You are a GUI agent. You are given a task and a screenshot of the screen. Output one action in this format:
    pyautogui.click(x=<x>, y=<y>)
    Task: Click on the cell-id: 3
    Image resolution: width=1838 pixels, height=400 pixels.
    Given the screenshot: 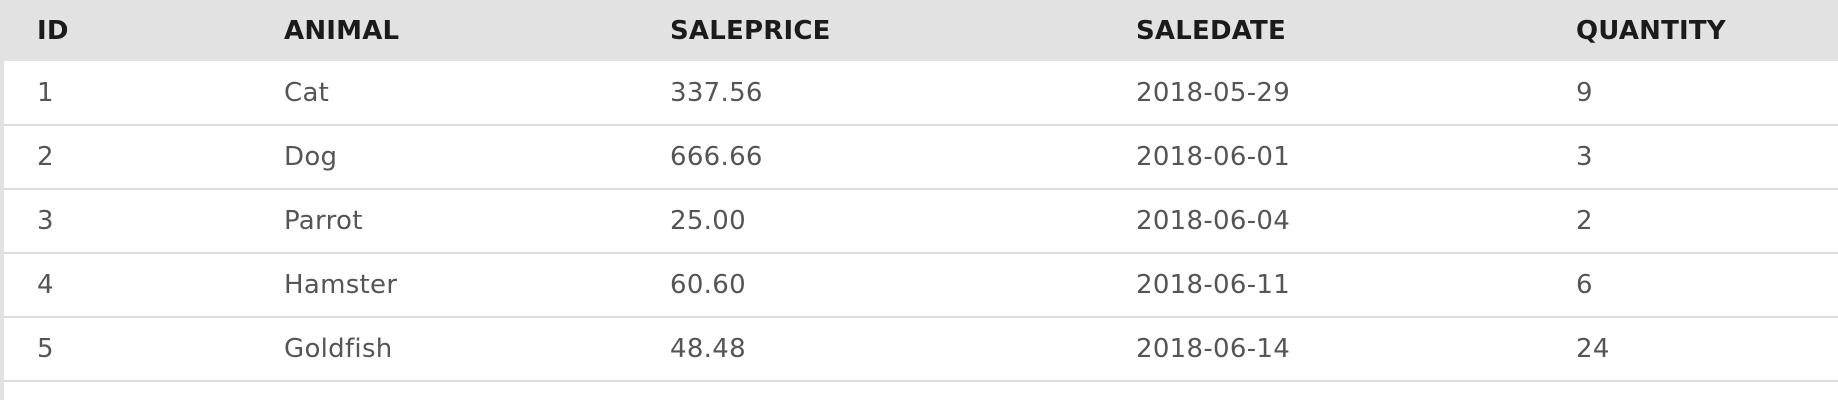 What is the action you would take?
    pyautogui.click(x=45, y=221)
    